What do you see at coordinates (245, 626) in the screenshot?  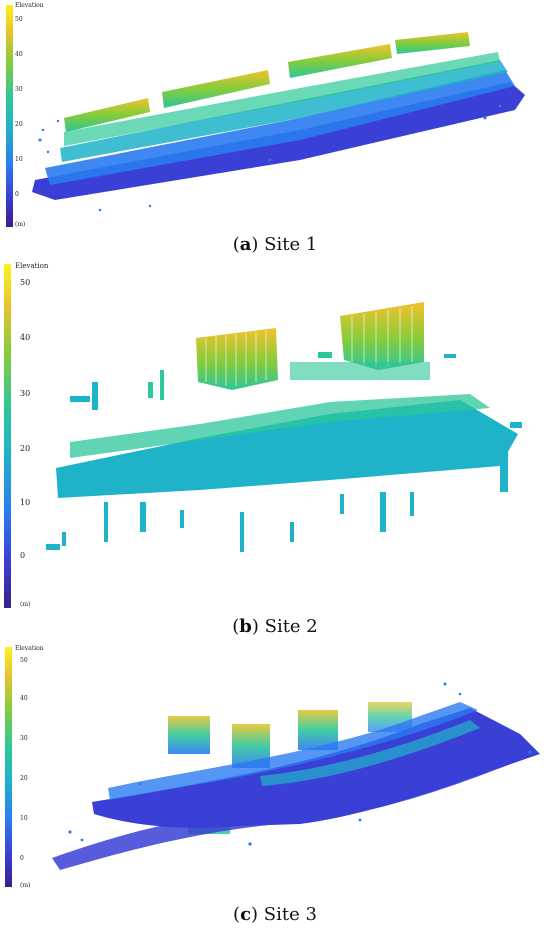 I see `caption-letter-site-2: b` at bounding box center [245, 626].